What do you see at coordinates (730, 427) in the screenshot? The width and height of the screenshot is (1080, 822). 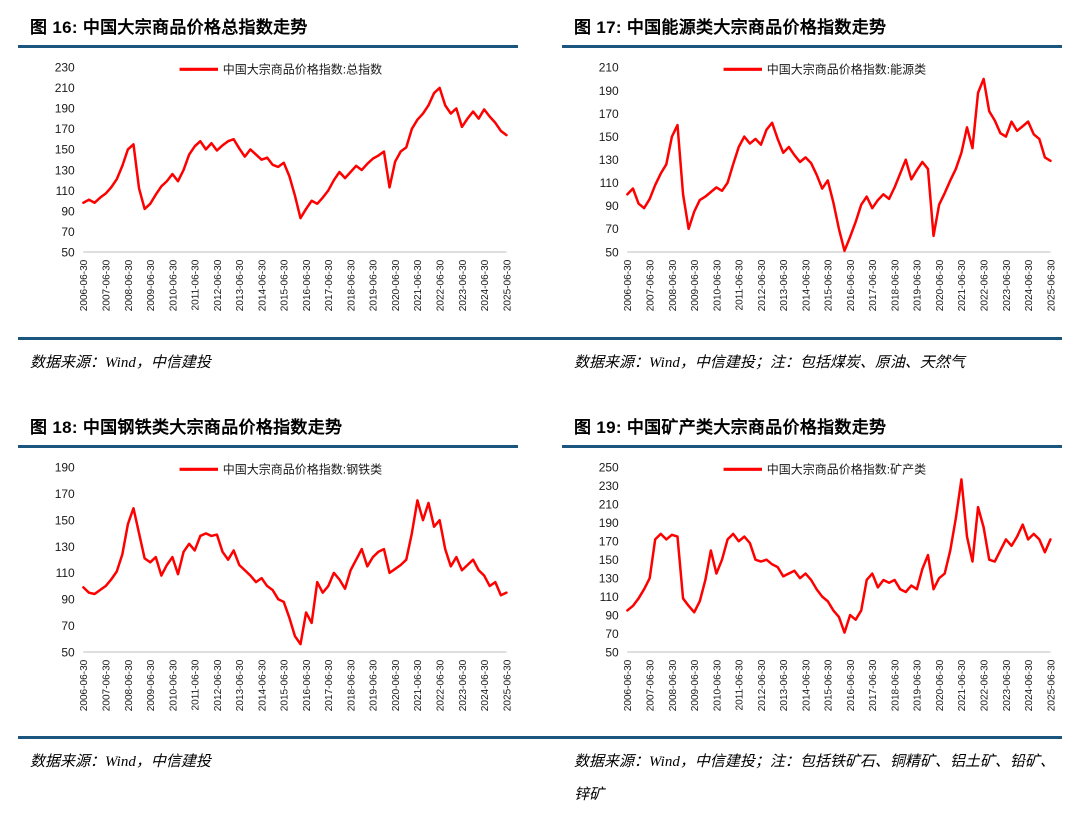 I see `figure-19-title: 图 19: 中国矿产类大宗商品价格指数走势` at bounding box center [730, 427].